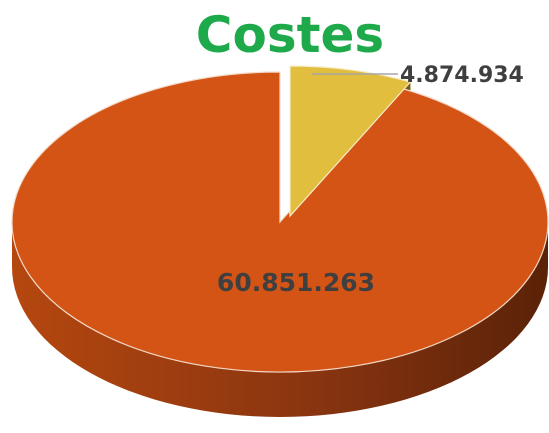  I want to click on slice-label-small: 4.874.934, so click(462, 75).